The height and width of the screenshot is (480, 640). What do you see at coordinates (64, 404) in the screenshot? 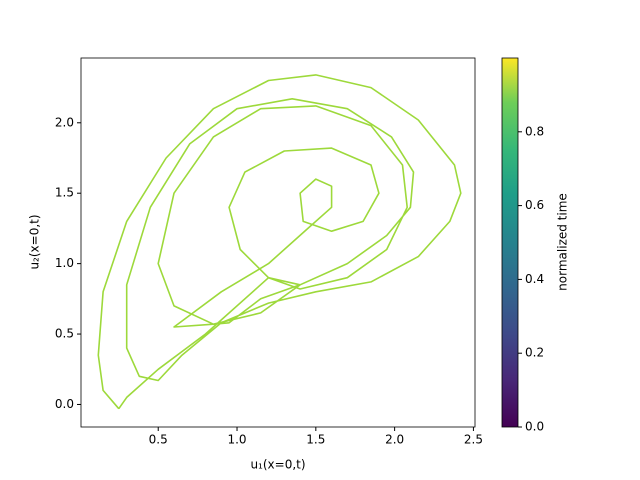
I see `y-tick-label: 0.0` at bounding box center [64, 404].